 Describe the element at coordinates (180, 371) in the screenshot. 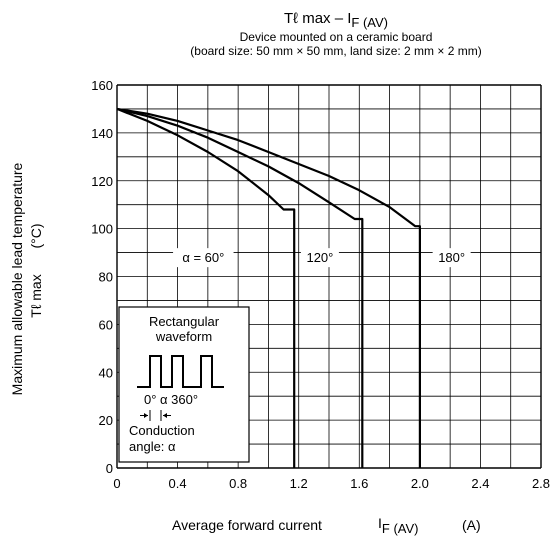

I see `pulse-waveform` at that location.